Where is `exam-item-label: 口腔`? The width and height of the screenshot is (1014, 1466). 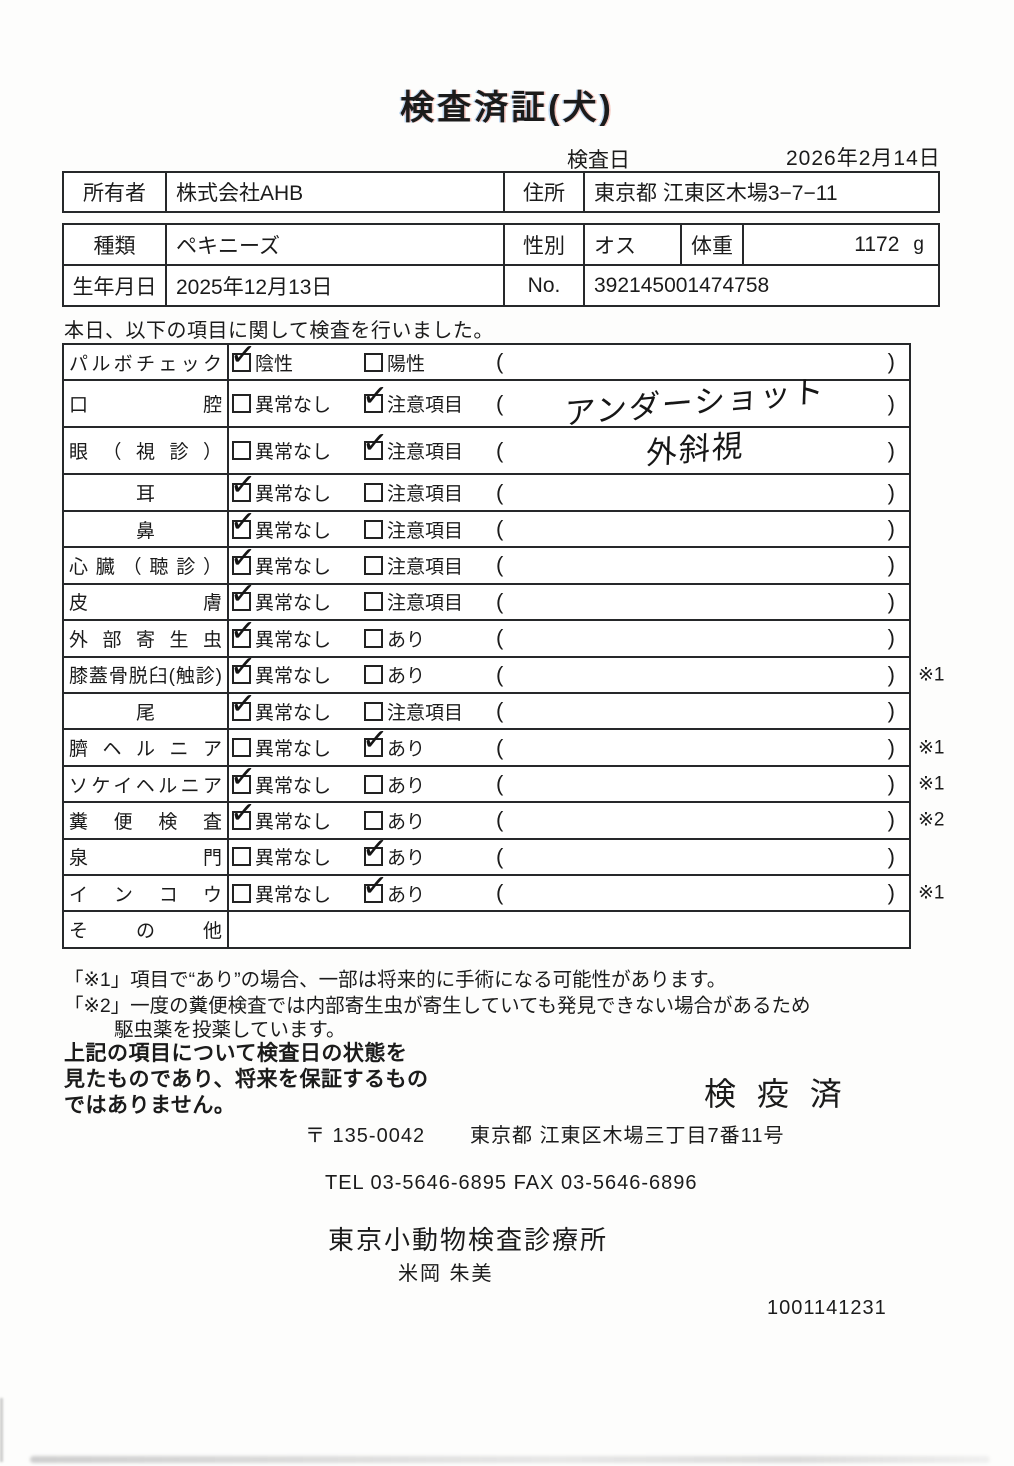
exam-item-label: 口腔 is located at coordinates (145, 406).